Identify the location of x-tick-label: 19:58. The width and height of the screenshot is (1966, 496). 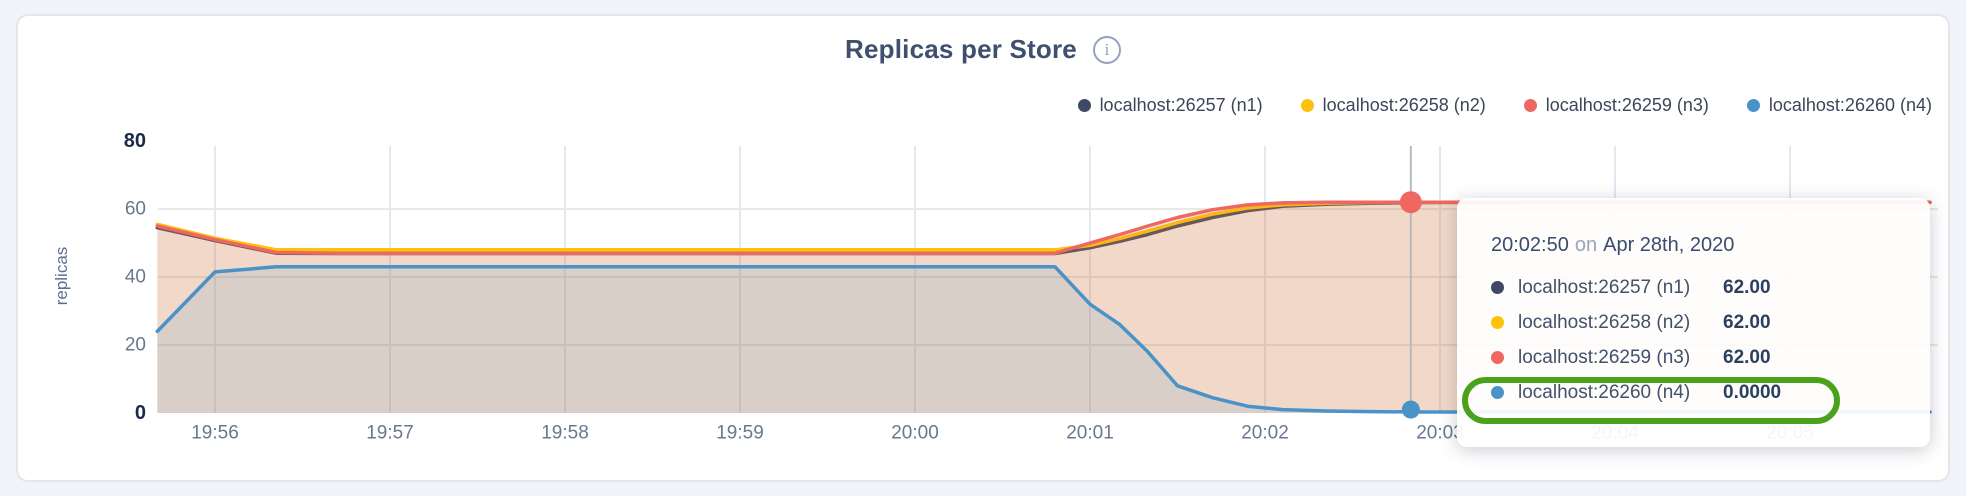
(565, 433).